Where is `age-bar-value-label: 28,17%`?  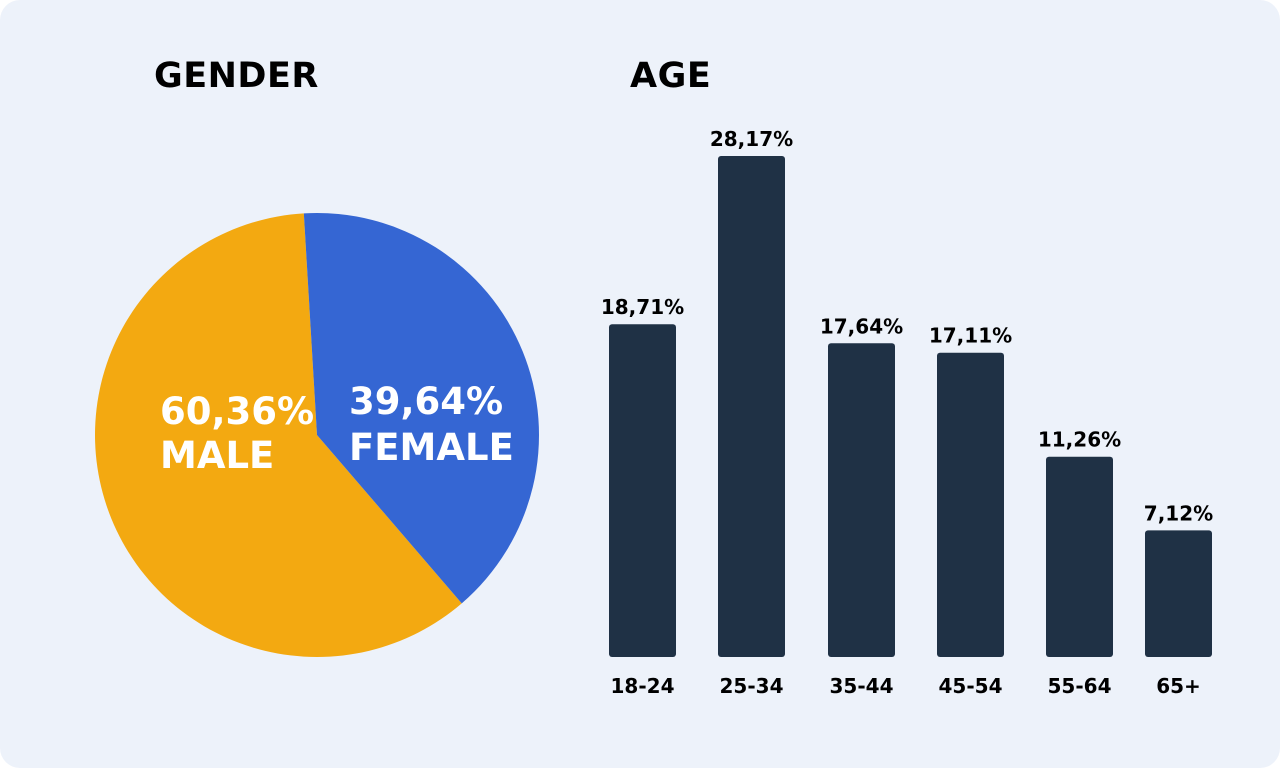
age-bar-value-label: 28,17% is located at coordinates (751, 139).